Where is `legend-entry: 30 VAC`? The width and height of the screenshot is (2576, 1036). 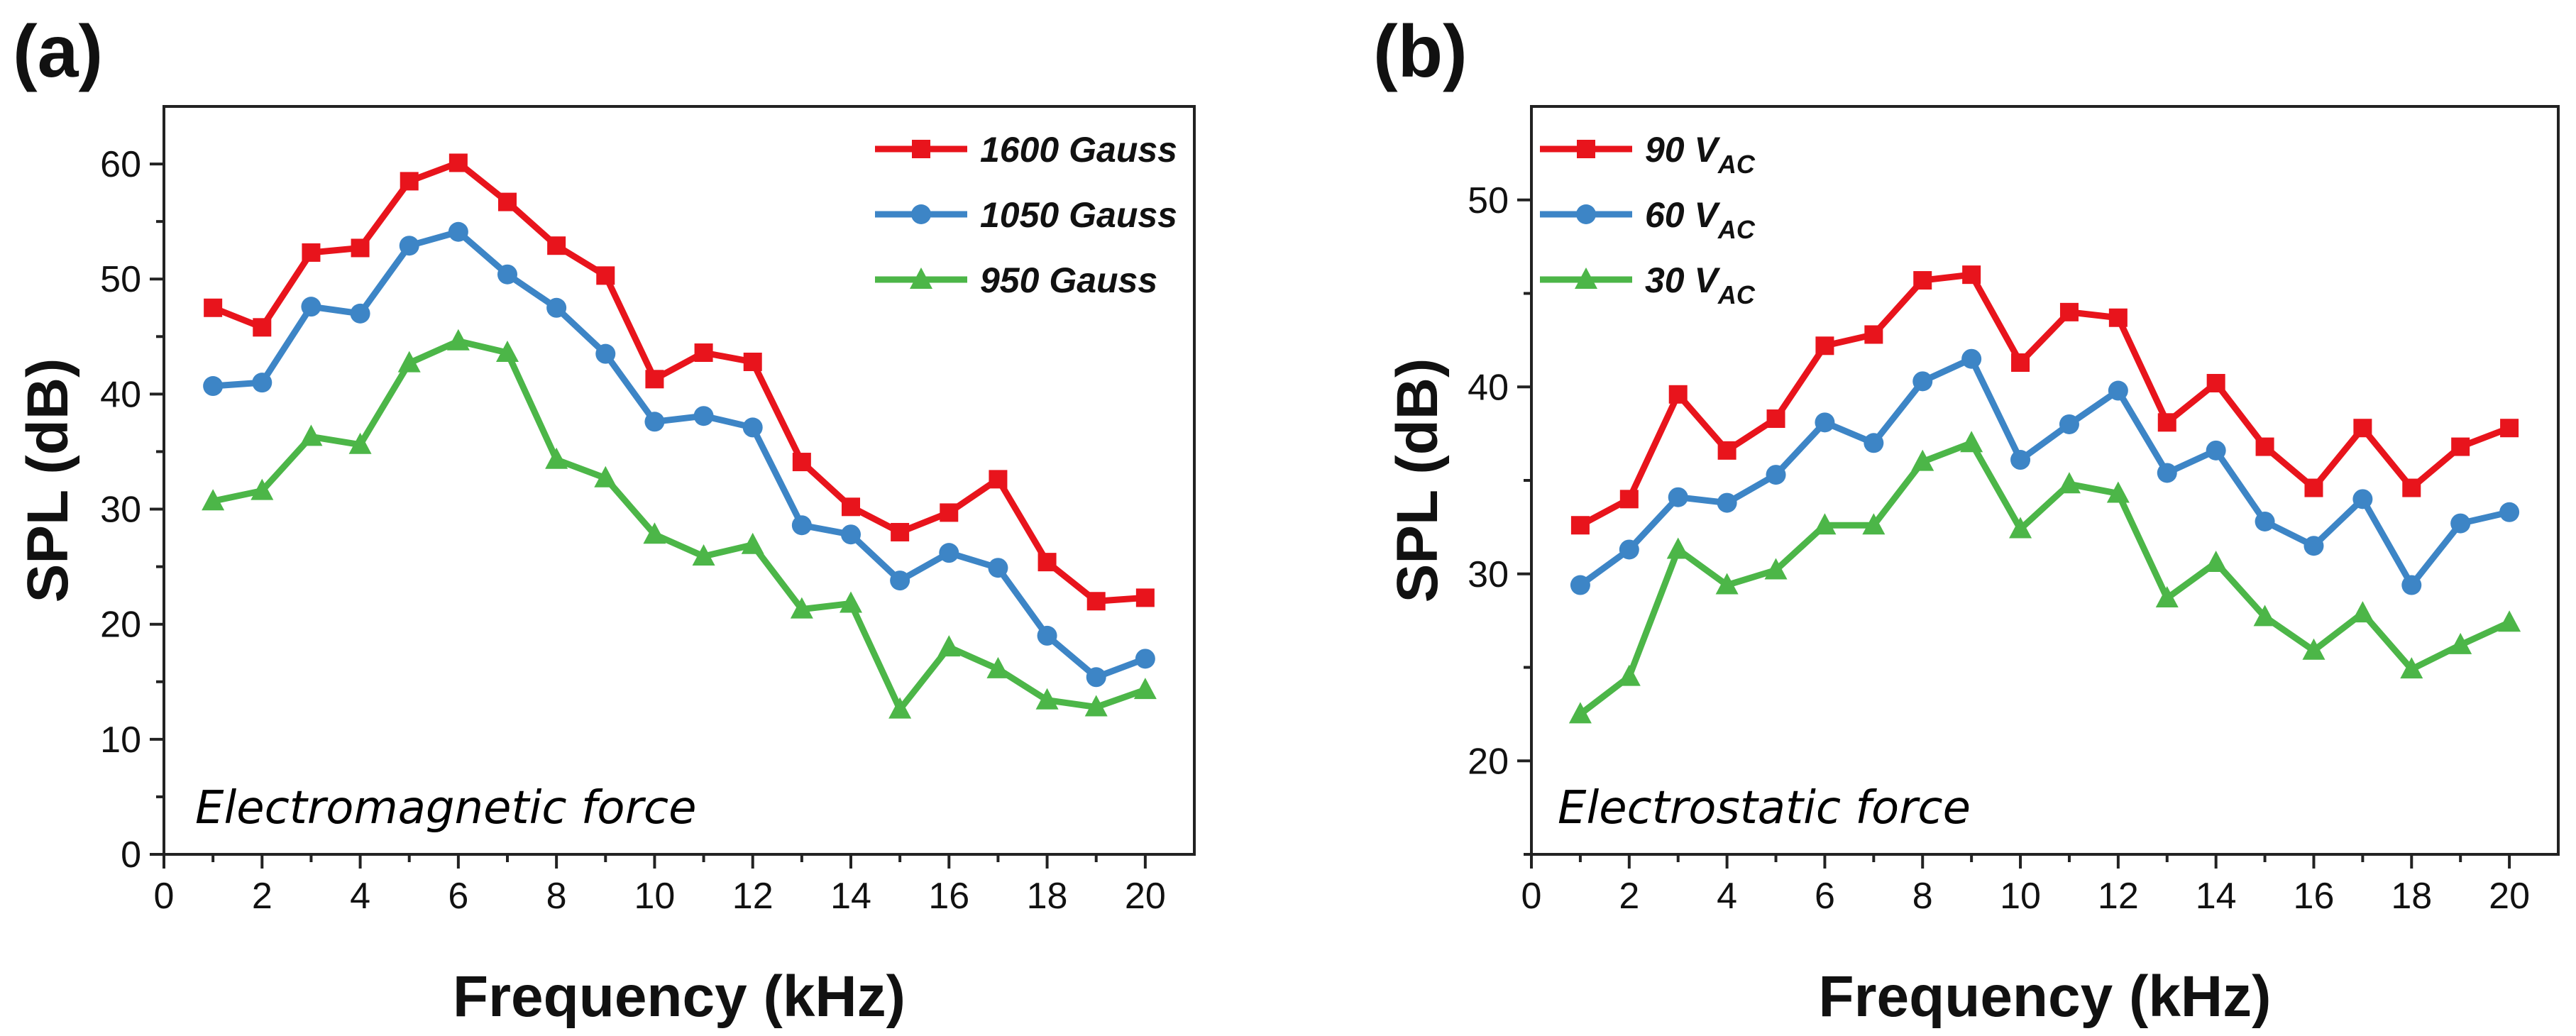 legend-entry: 30 VAC is located at coordinates (1648, 284).